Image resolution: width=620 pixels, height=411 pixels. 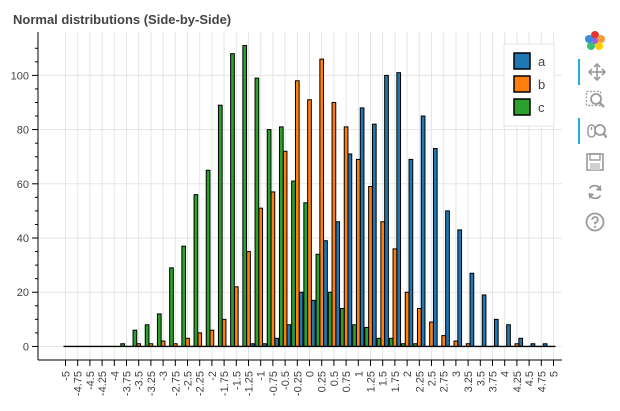 What do you see at coordinates (213, 376) in the screenshot?
I see `x-tick-label: -2` at bounding box center [213, 376].